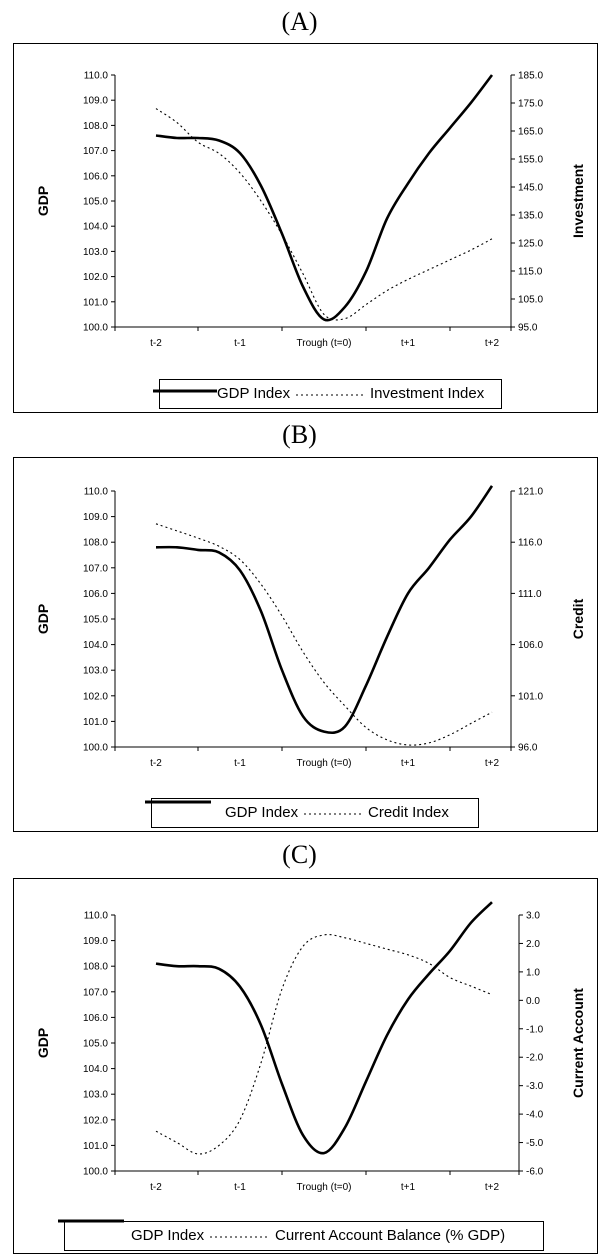  What do you see at coordinates (530, 594) in the screenshot?
I see `right-tick-label: 111.0` at bounding box center [530, 594].